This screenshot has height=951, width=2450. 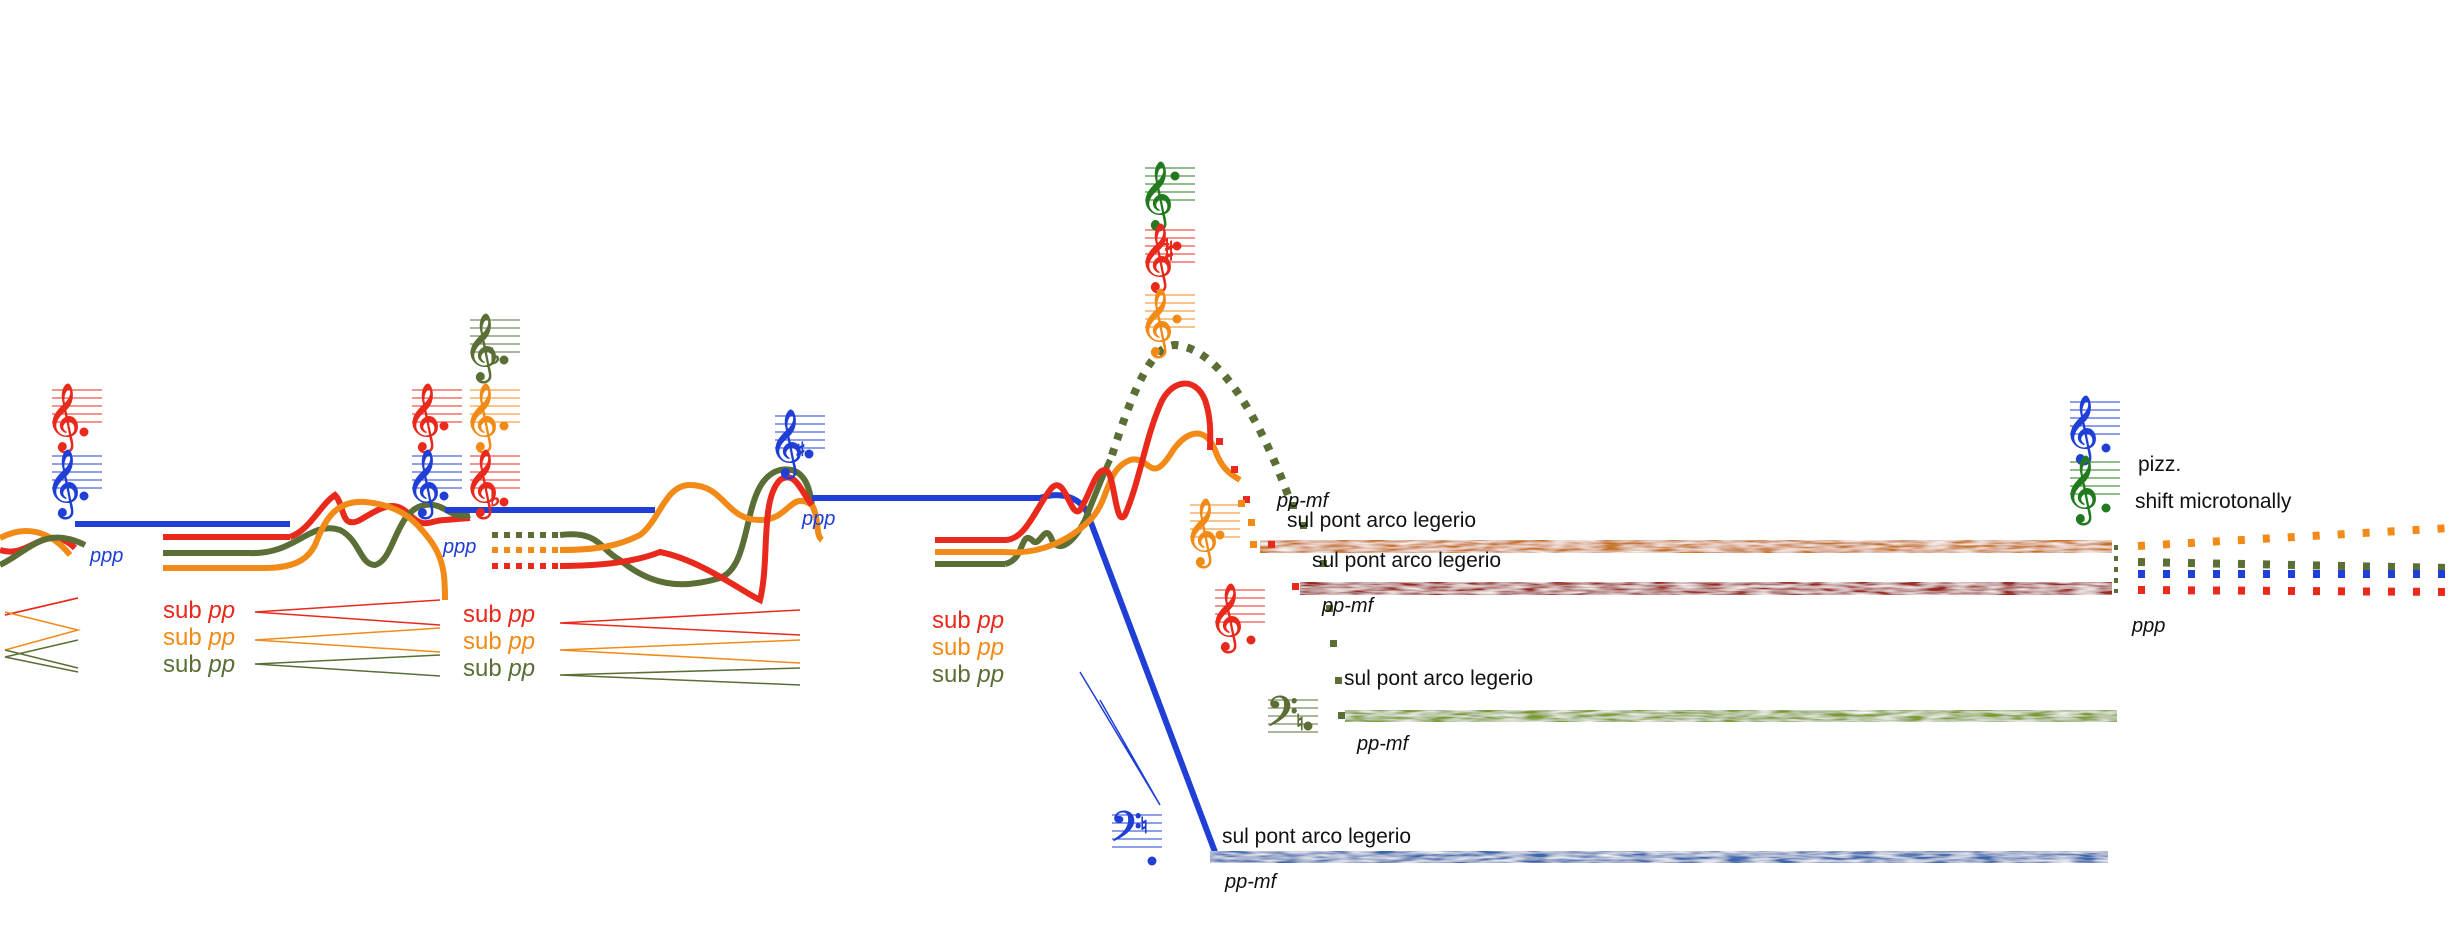 I want to click on dynamic-pp-mf-4: pp-mf, so click(x=1251, y=882).